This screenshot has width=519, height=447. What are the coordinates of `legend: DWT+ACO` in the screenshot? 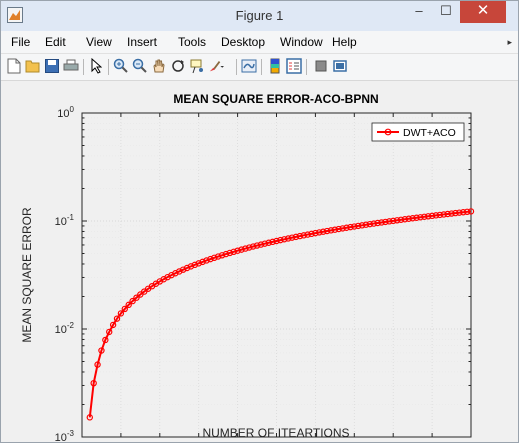 It's located at (418, 132).